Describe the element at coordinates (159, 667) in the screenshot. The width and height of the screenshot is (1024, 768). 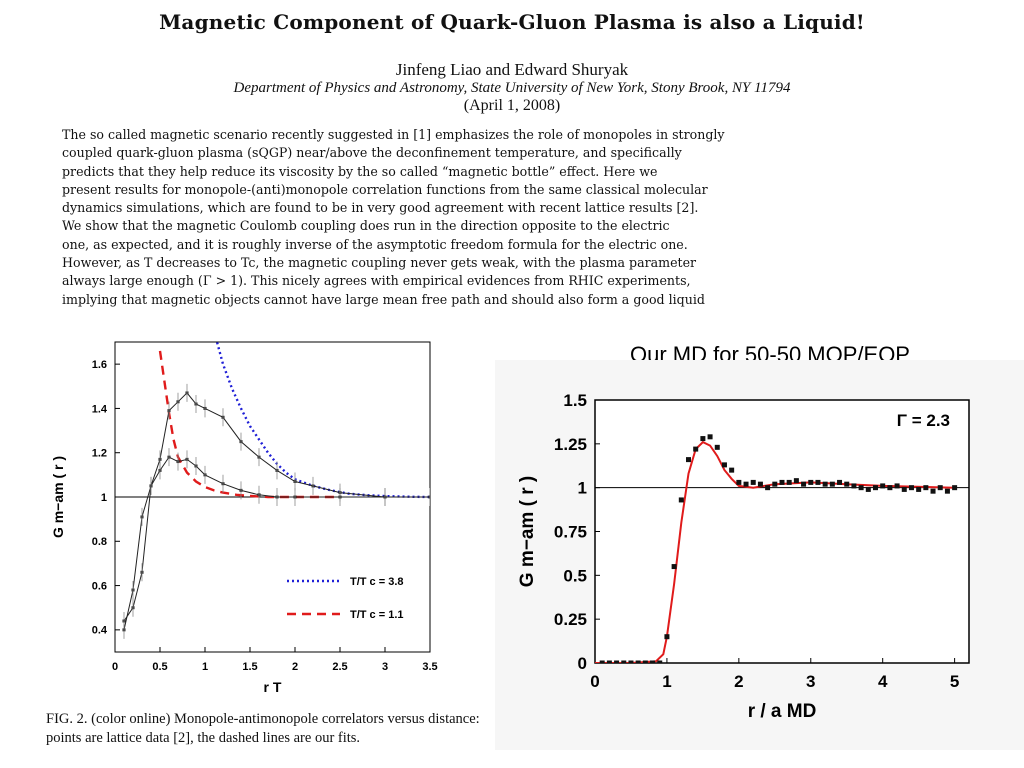
I see `x-tick-label: 0.5` at that location.